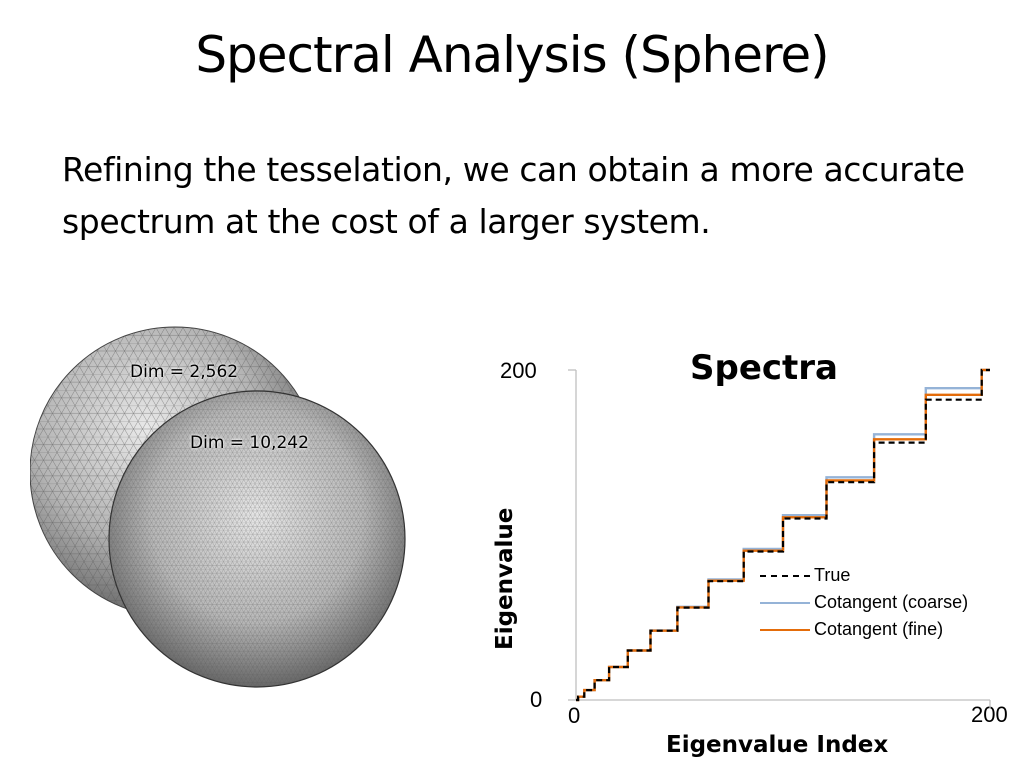 This screenshot has height=768, width=1024. What do you see at coordinates (989, 714) in the screenshot?
I see `x-tick-max: 200` at bounding box center [989, 714].